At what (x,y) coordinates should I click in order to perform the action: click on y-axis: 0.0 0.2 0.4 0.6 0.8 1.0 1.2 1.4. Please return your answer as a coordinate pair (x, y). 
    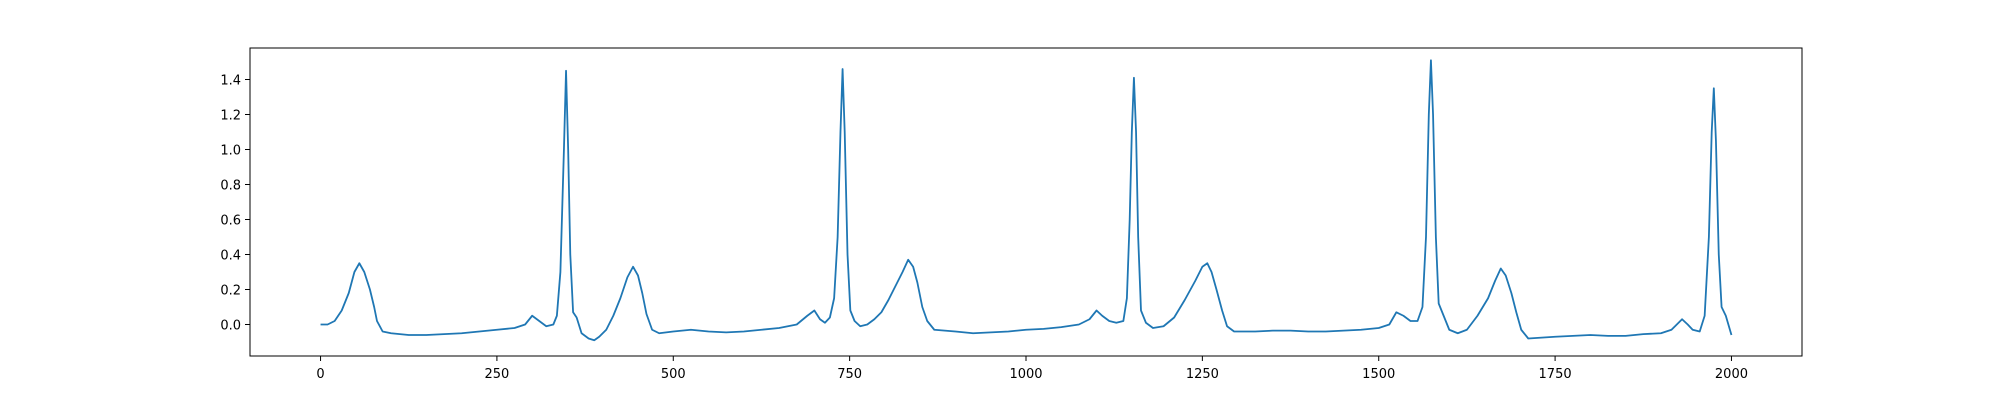
    Looking at the image, I should click on (235, 204).